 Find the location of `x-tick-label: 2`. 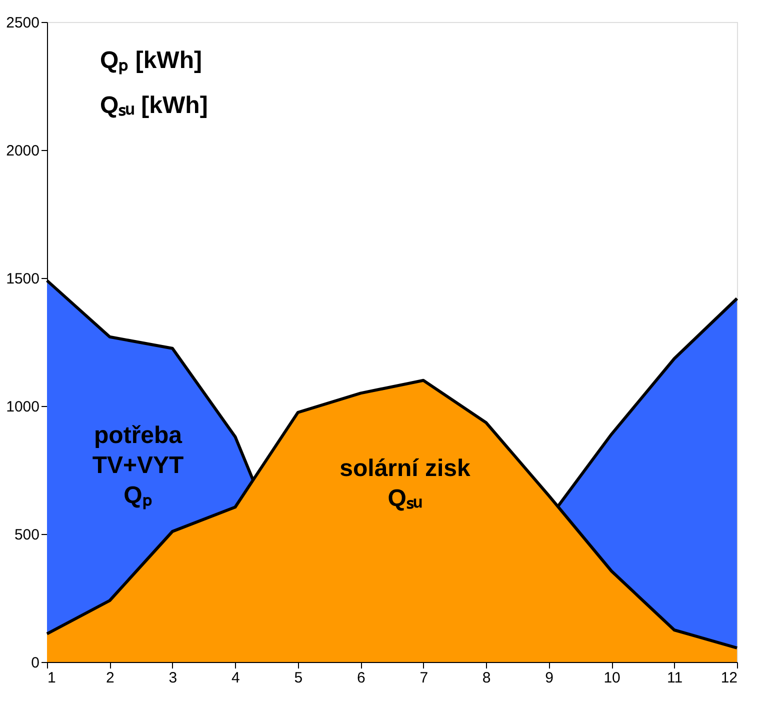

x-tick-label: 2 is located at coordinates (110, 678).